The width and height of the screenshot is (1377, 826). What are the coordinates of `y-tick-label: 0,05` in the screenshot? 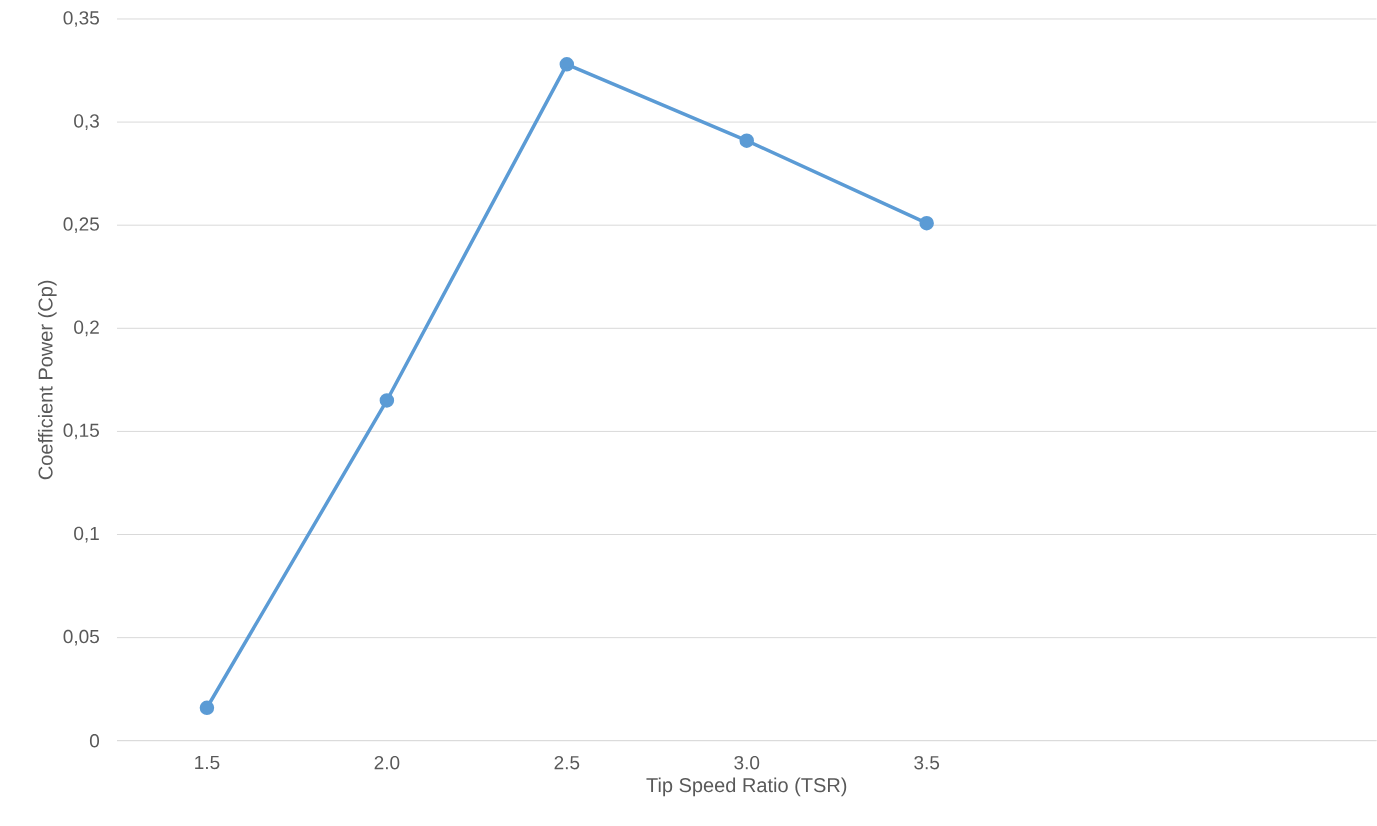 It's located at (81, 637).